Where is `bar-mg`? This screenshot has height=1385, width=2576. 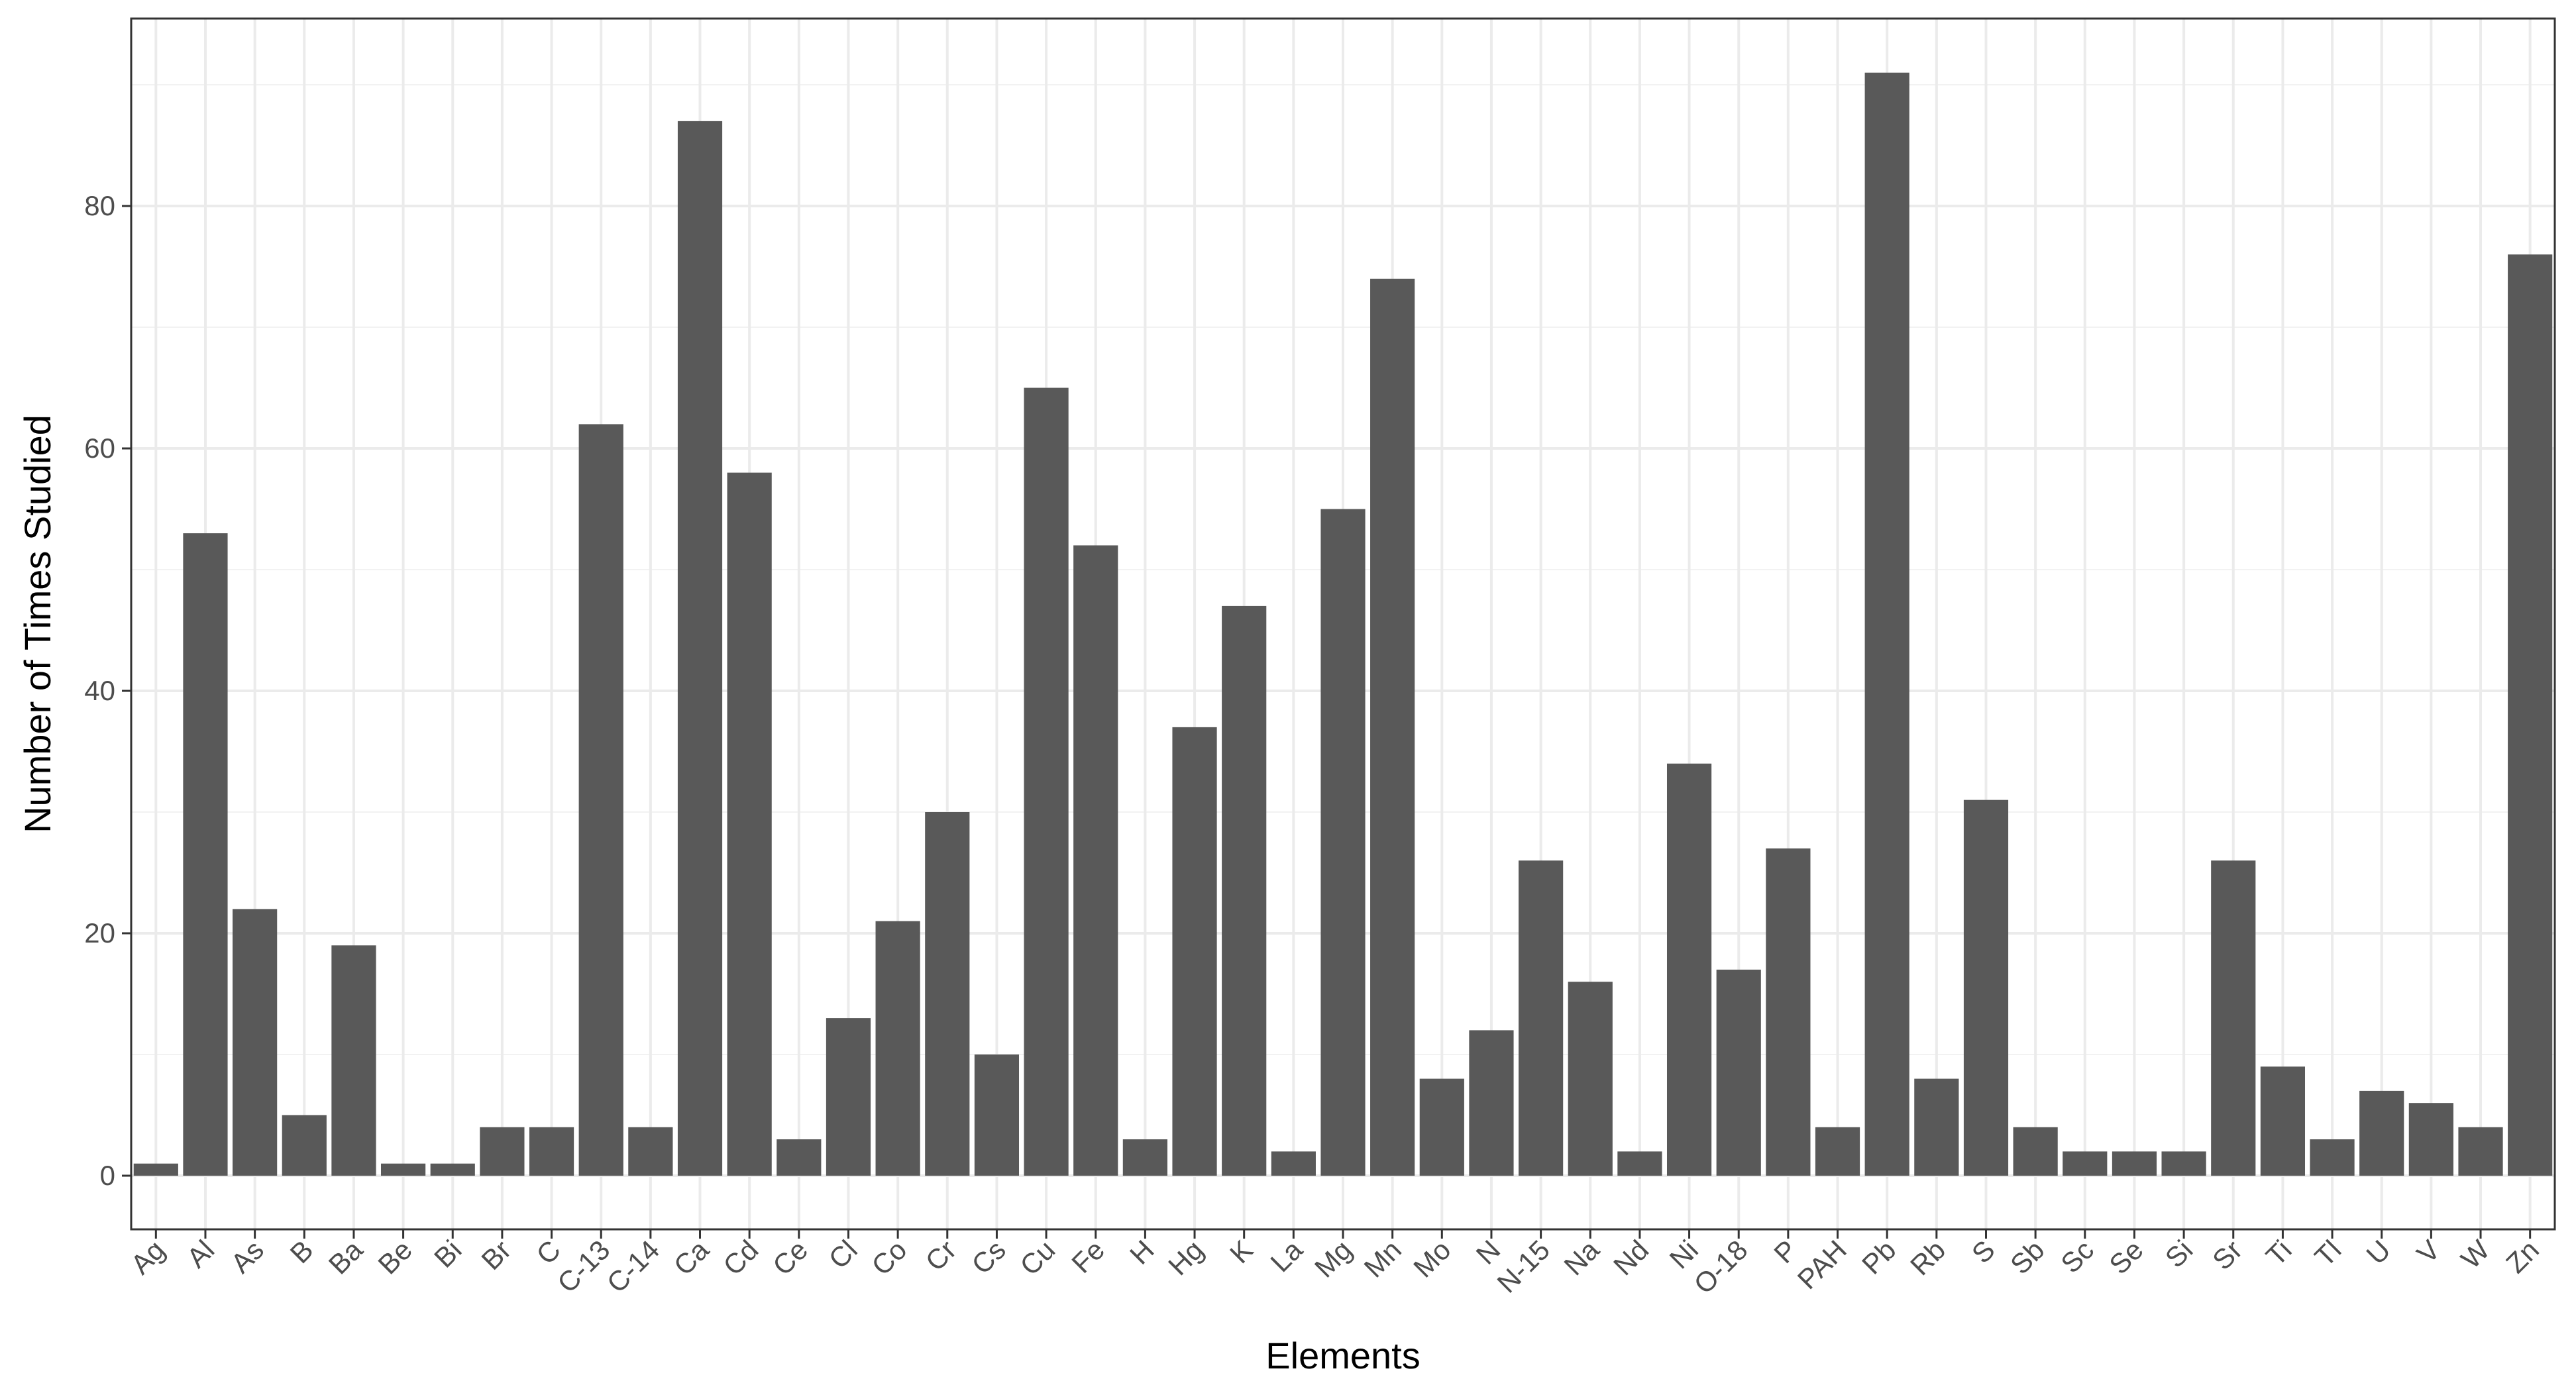
bar-mg is located at coordinates (1343, 842).